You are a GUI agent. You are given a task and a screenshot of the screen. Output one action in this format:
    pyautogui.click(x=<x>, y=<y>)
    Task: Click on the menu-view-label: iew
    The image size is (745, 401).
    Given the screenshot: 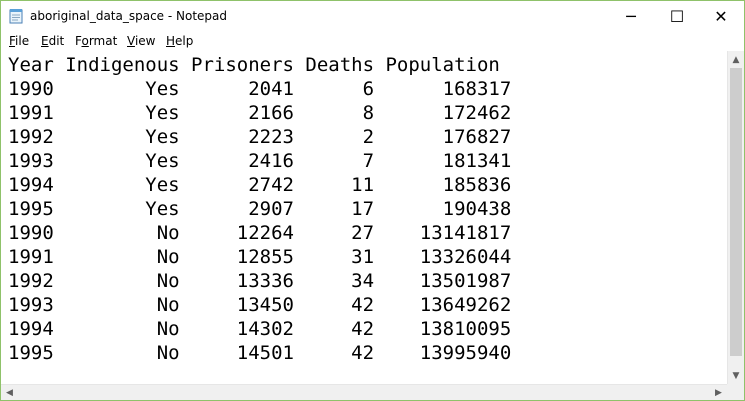 What is the action you would take?
    pyautogui.click(x=145, y=41)
    